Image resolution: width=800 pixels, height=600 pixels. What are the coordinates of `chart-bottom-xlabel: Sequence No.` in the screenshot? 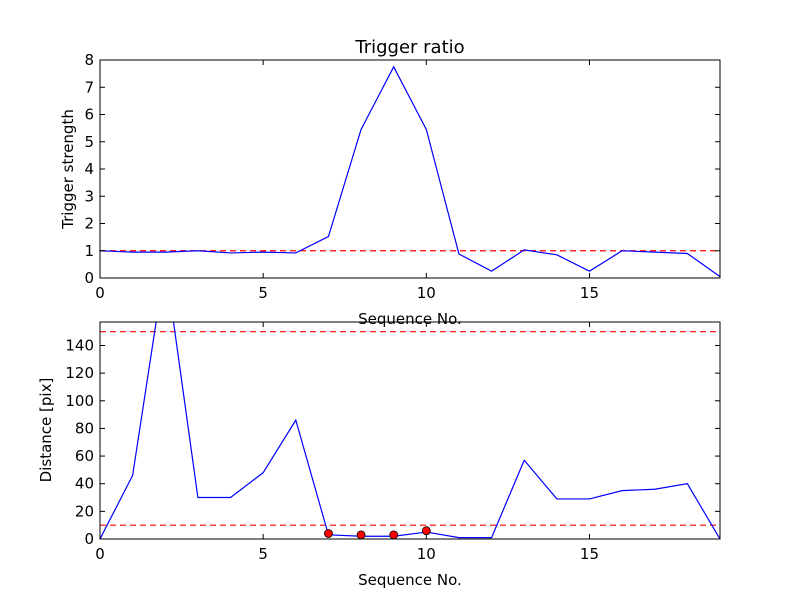 It's located at (410, 580).